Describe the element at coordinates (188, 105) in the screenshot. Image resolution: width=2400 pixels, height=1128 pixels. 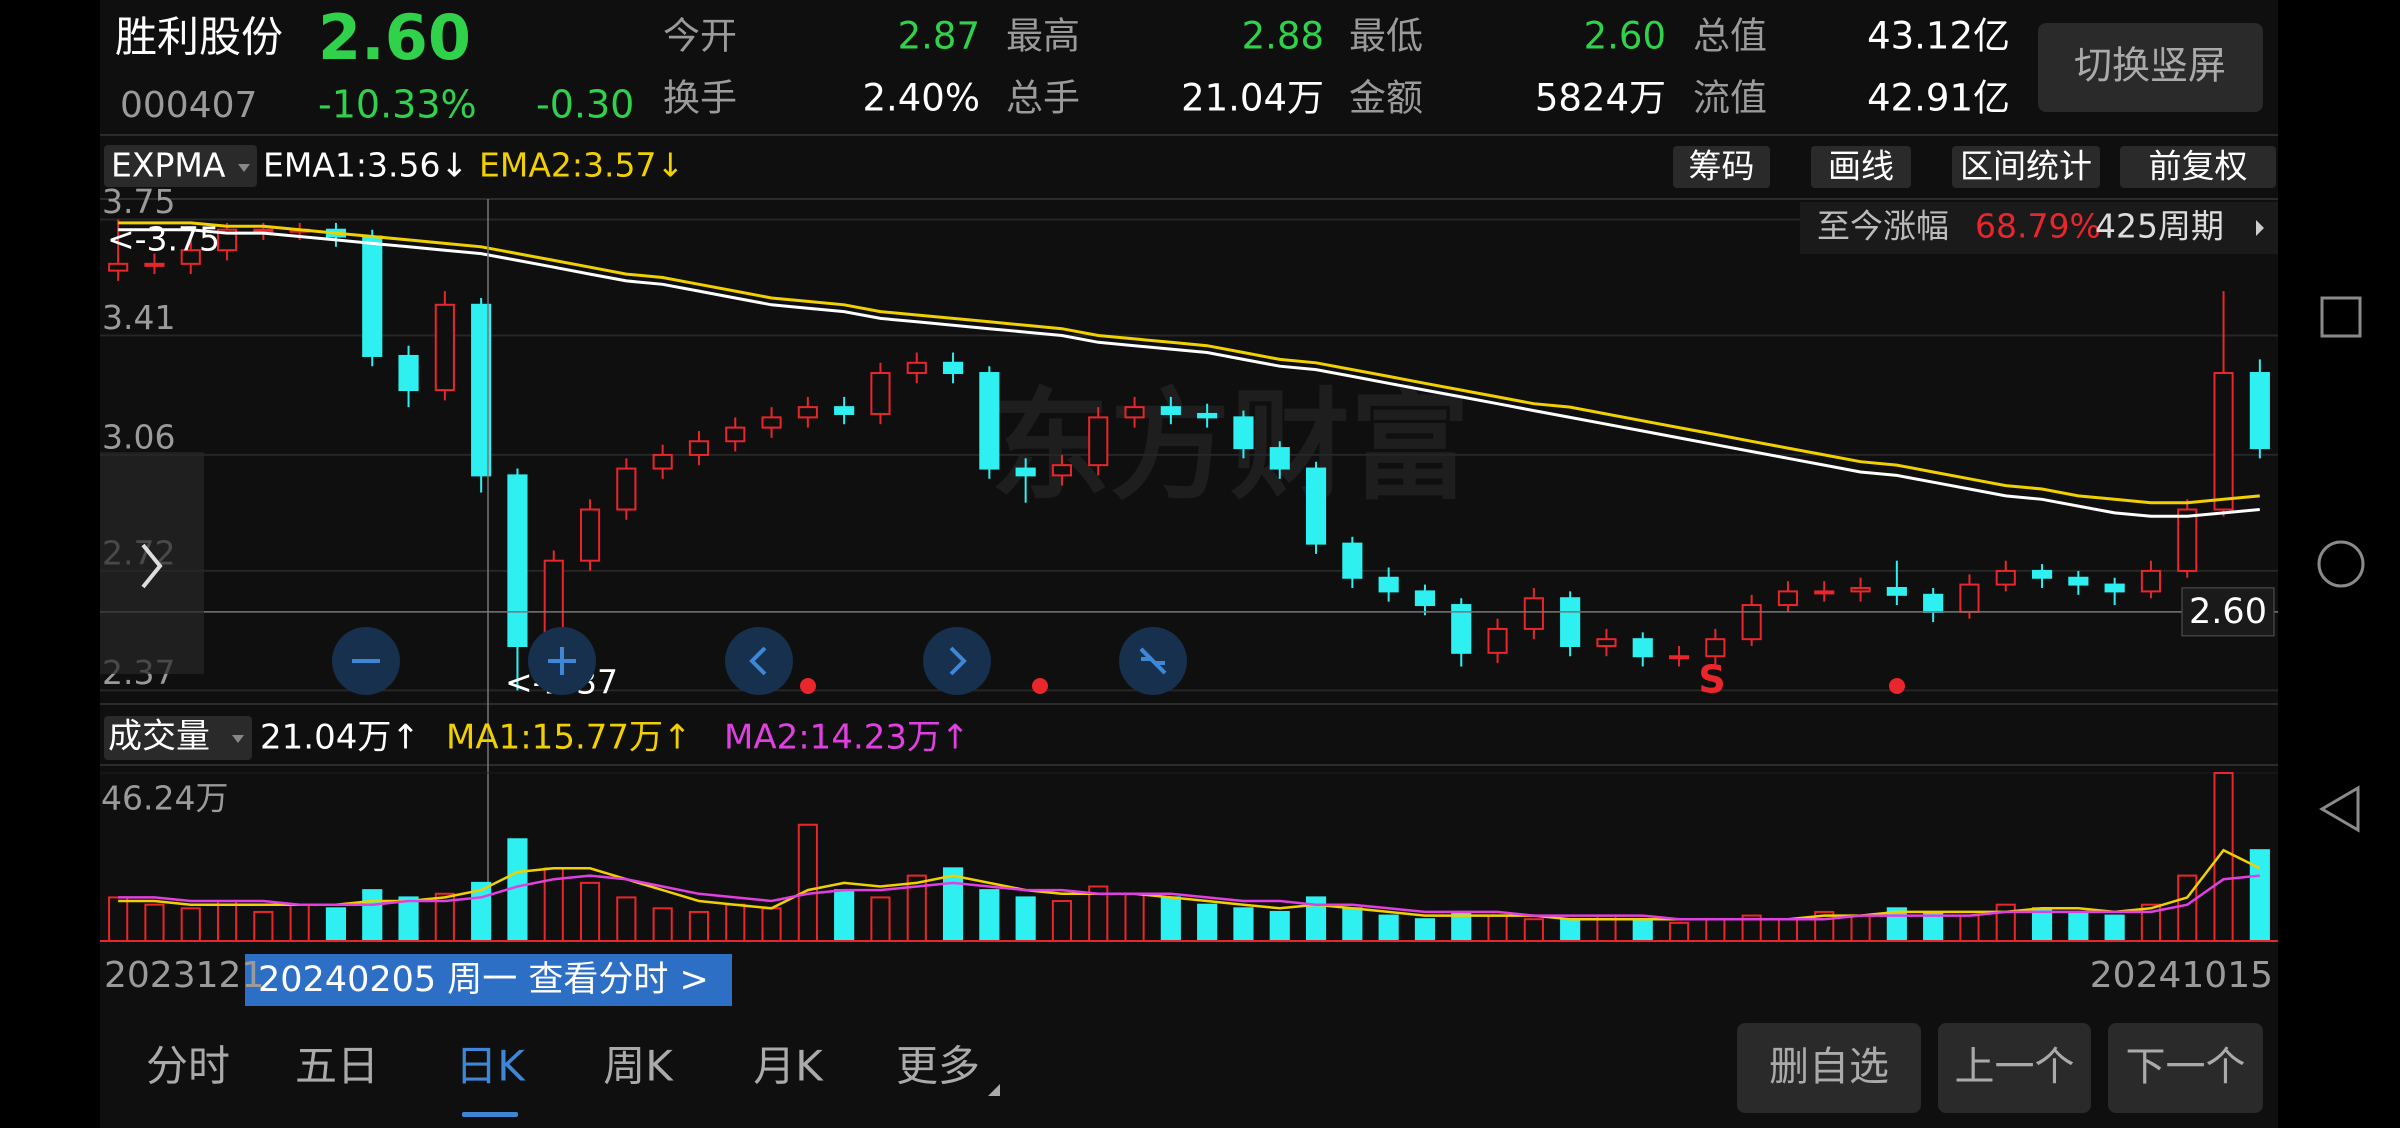
I see `stock-code: 000407` at that location.